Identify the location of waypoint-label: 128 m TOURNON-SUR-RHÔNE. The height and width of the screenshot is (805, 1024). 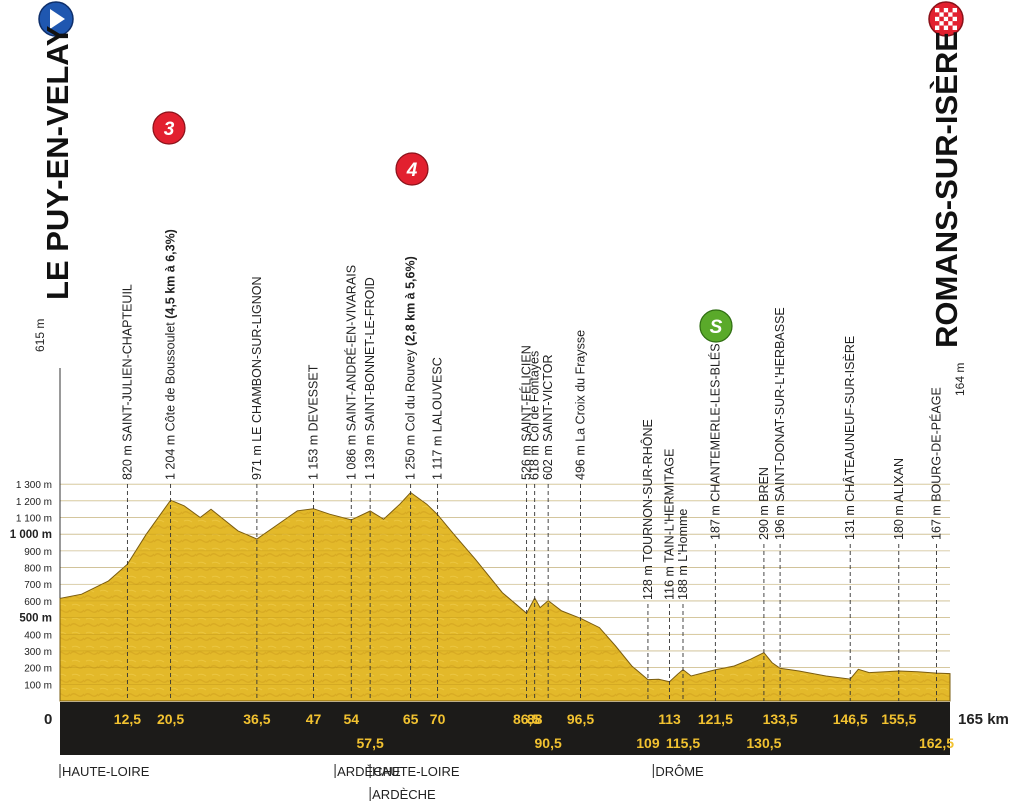
(647, 509).